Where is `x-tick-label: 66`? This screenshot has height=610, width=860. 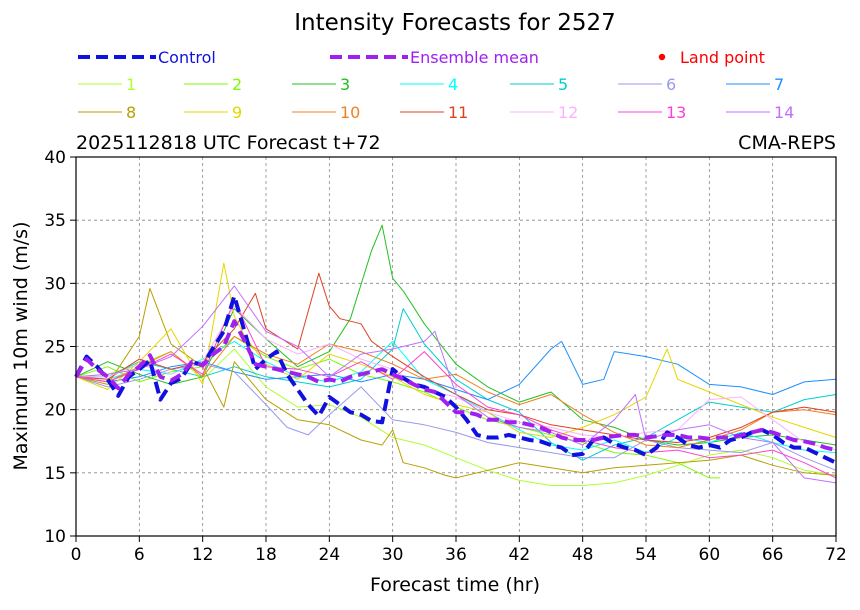 x-tick-label: 66 is located at coordinates (773, 555).